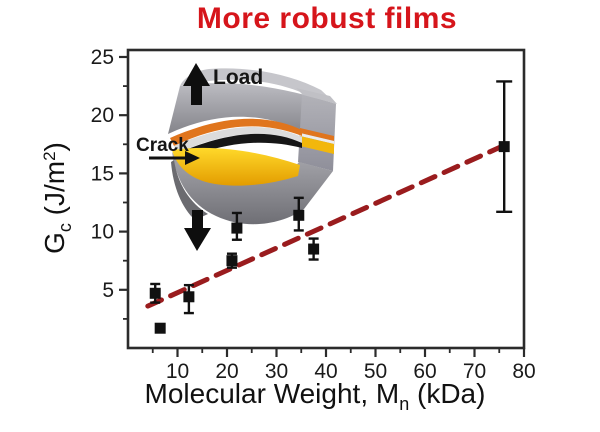 This screenshot has width=600, height=432. What do you see at coordinates (226, 371) in the screenshot?
I see `x-tick-label: 20` at bounding box center [226, 371].